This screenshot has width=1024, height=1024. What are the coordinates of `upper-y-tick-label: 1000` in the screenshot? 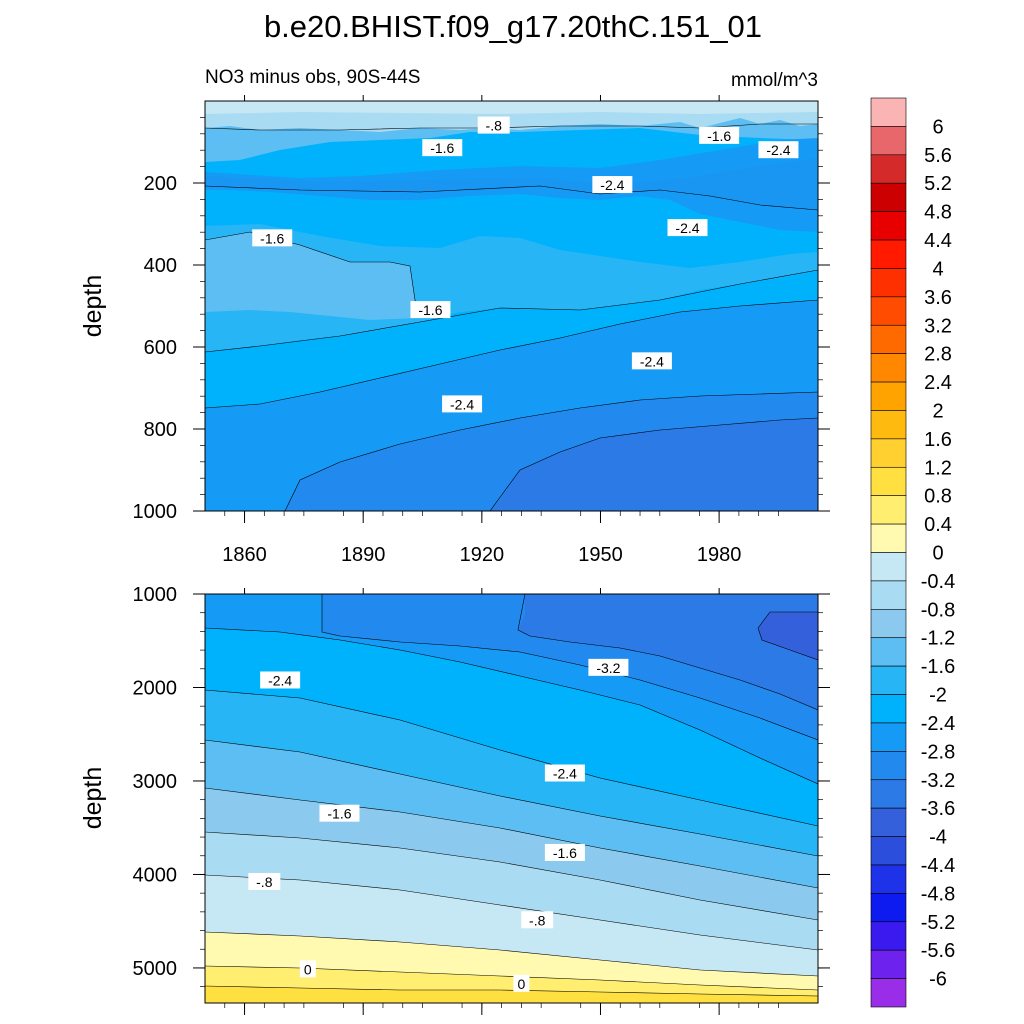 It's located at (155, 512).